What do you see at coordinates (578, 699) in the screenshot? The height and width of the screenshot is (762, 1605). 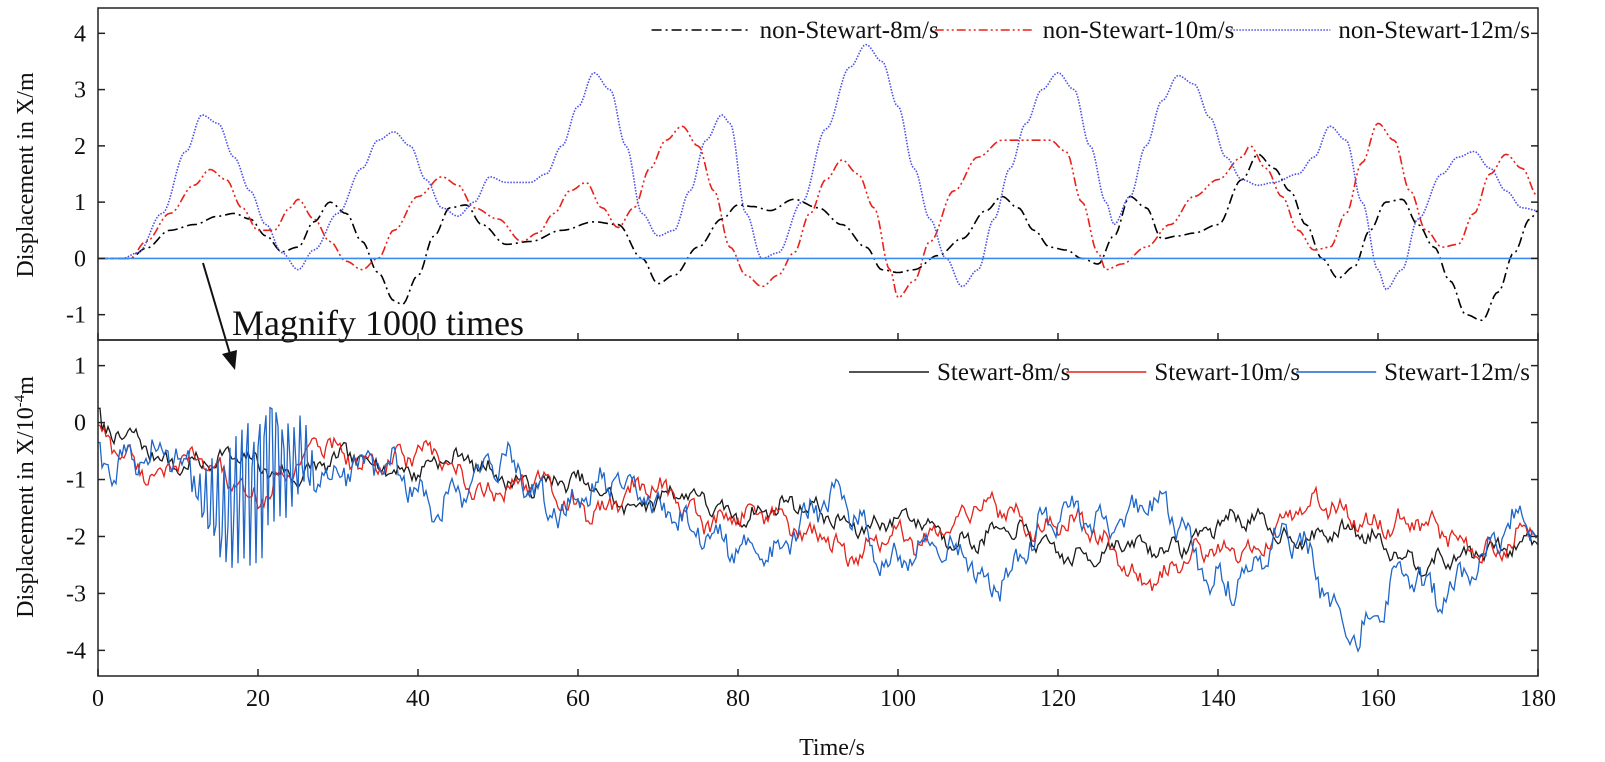 I see `x-tick-label: 60` at bounding box center [578, 699].